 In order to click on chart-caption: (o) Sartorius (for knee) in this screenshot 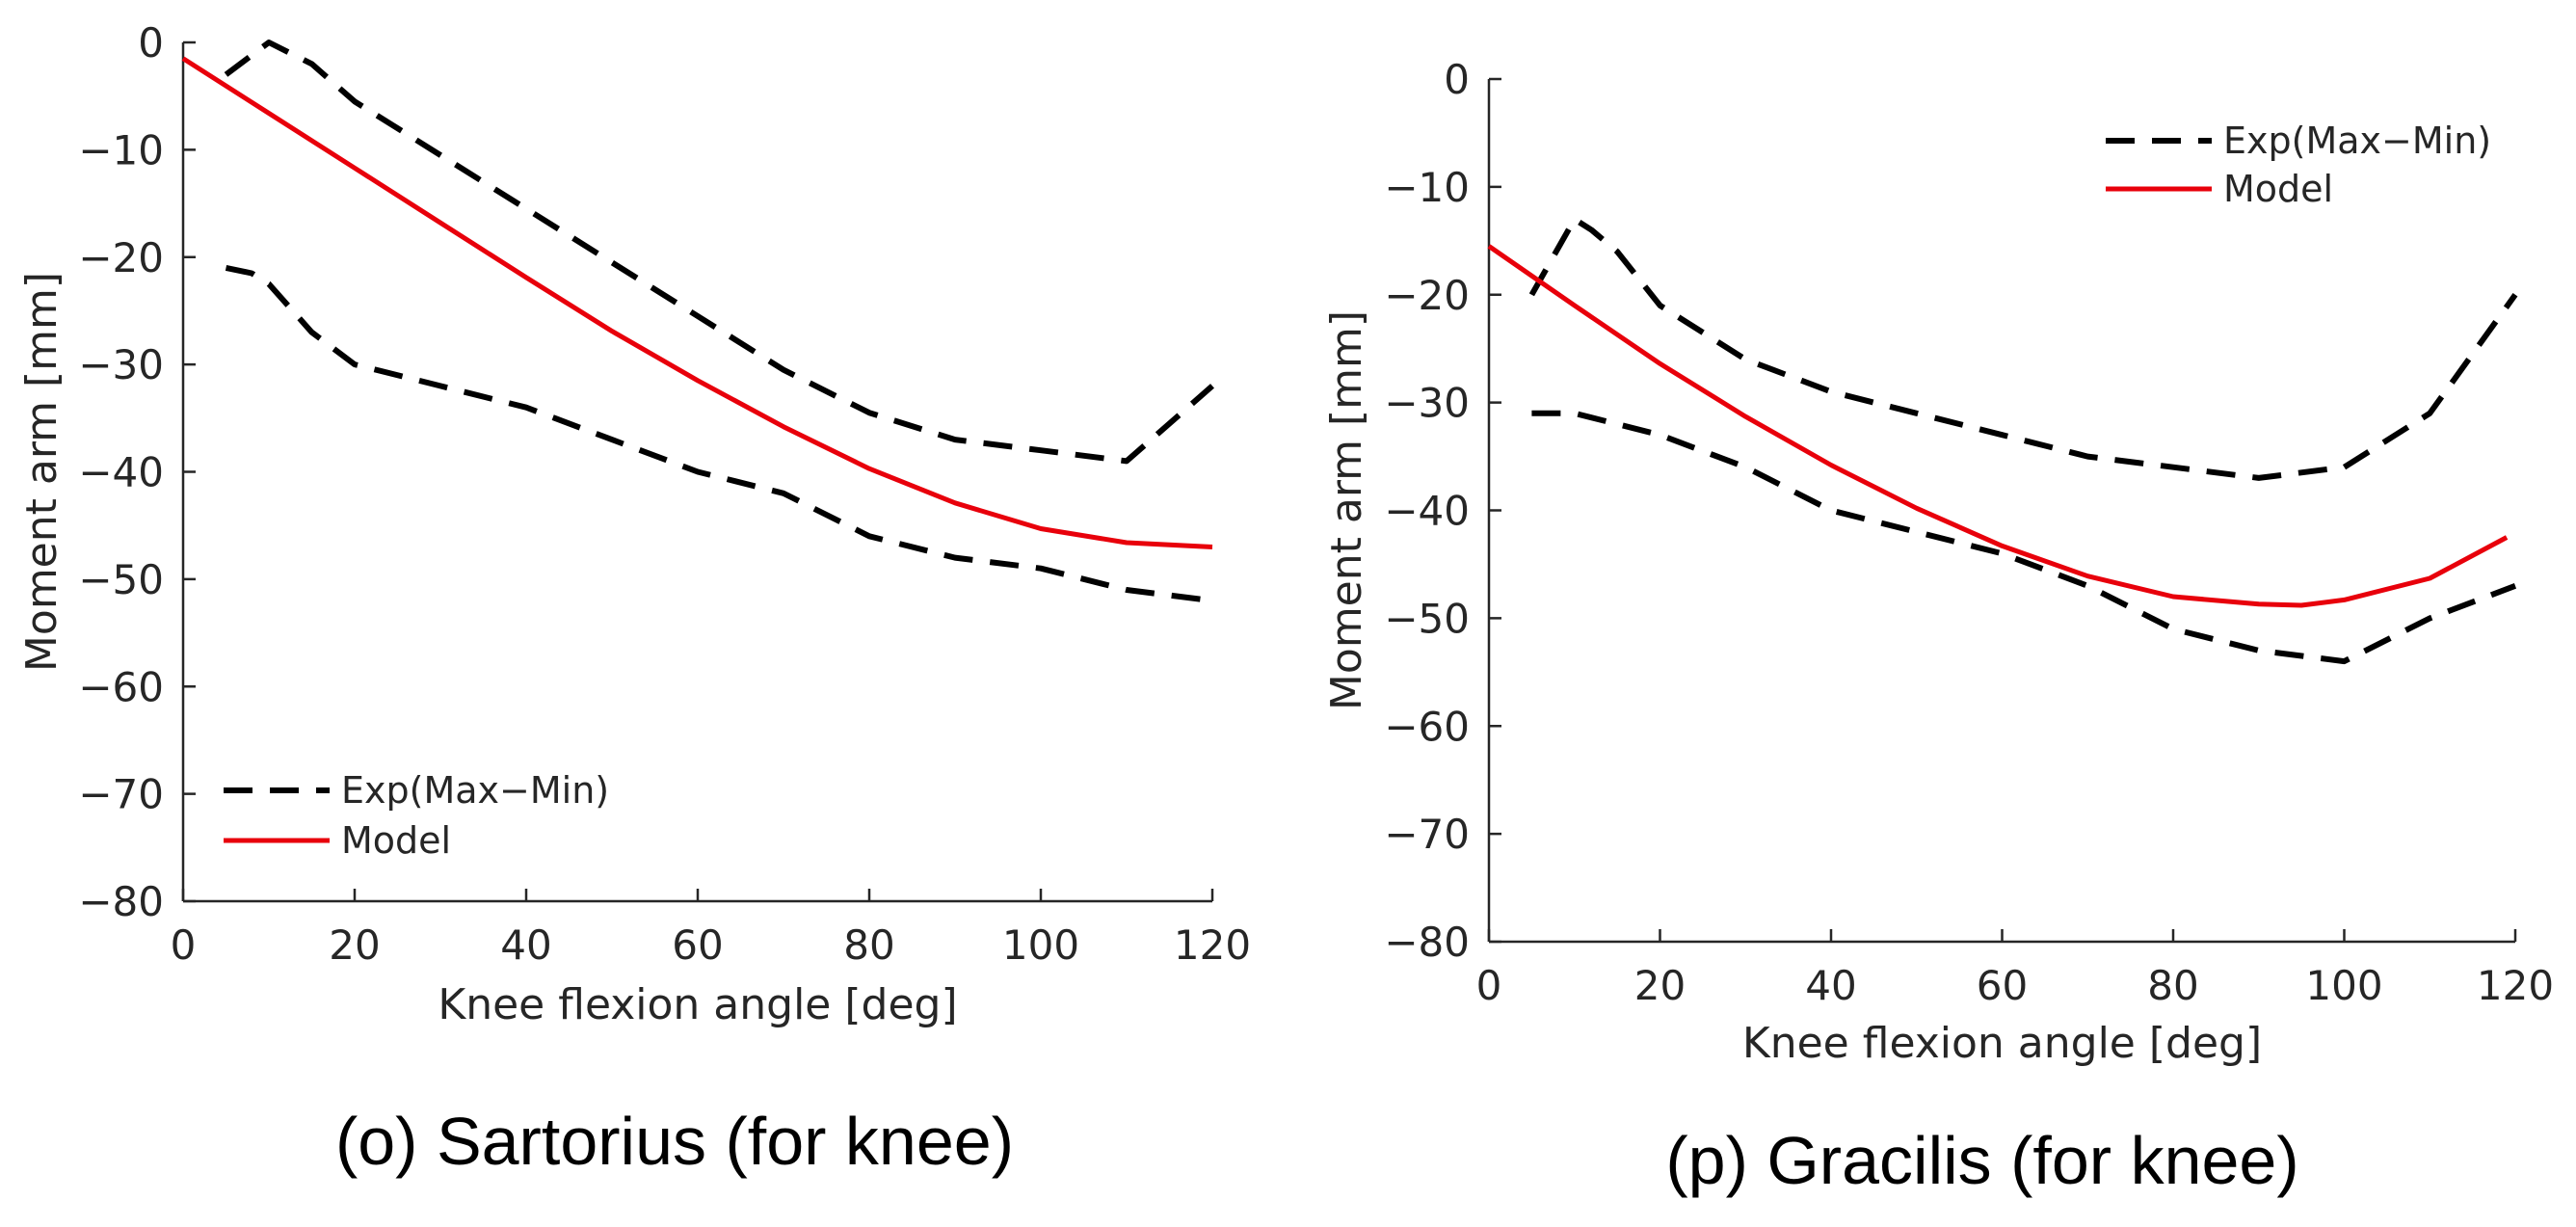, I will do `click(674, 1141)`.